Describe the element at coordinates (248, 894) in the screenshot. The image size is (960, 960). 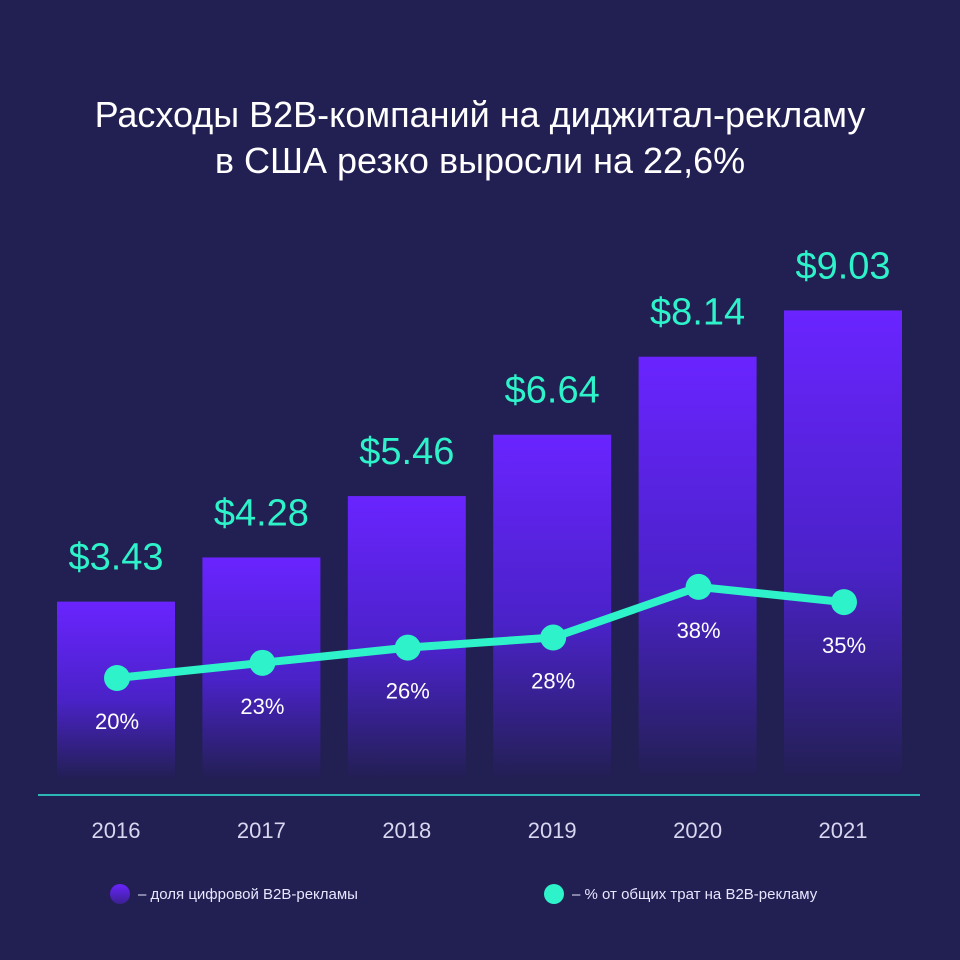
I see `legend-bar-label: – доля цифровой B2B-рекламы` at that location.